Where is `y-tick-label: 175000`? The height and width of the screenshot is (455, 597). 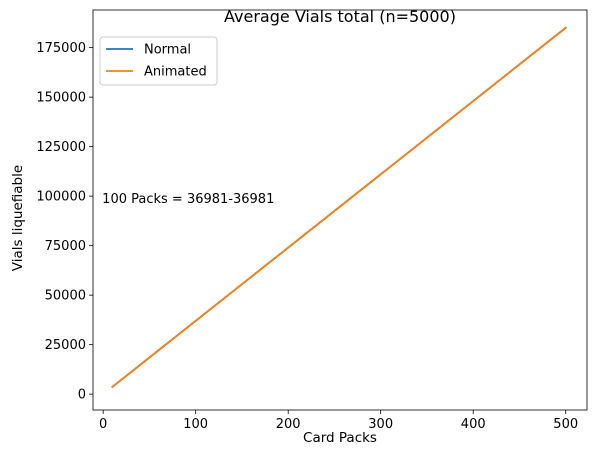
y-tick-label: 175000 is located at coordinates (61, 48).